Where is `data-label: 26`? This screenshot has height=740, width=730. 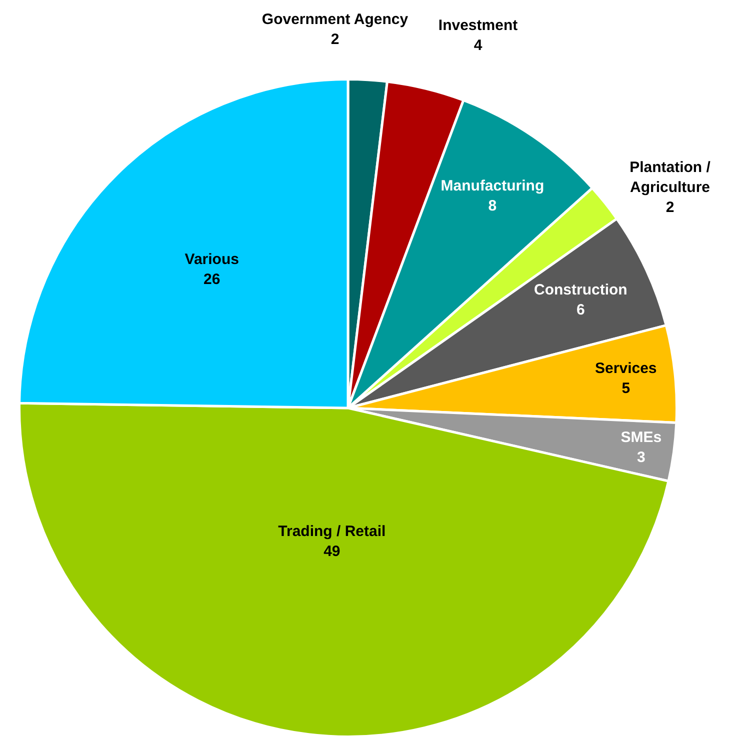
data-label: 26 is located at coordinates (212, 279).